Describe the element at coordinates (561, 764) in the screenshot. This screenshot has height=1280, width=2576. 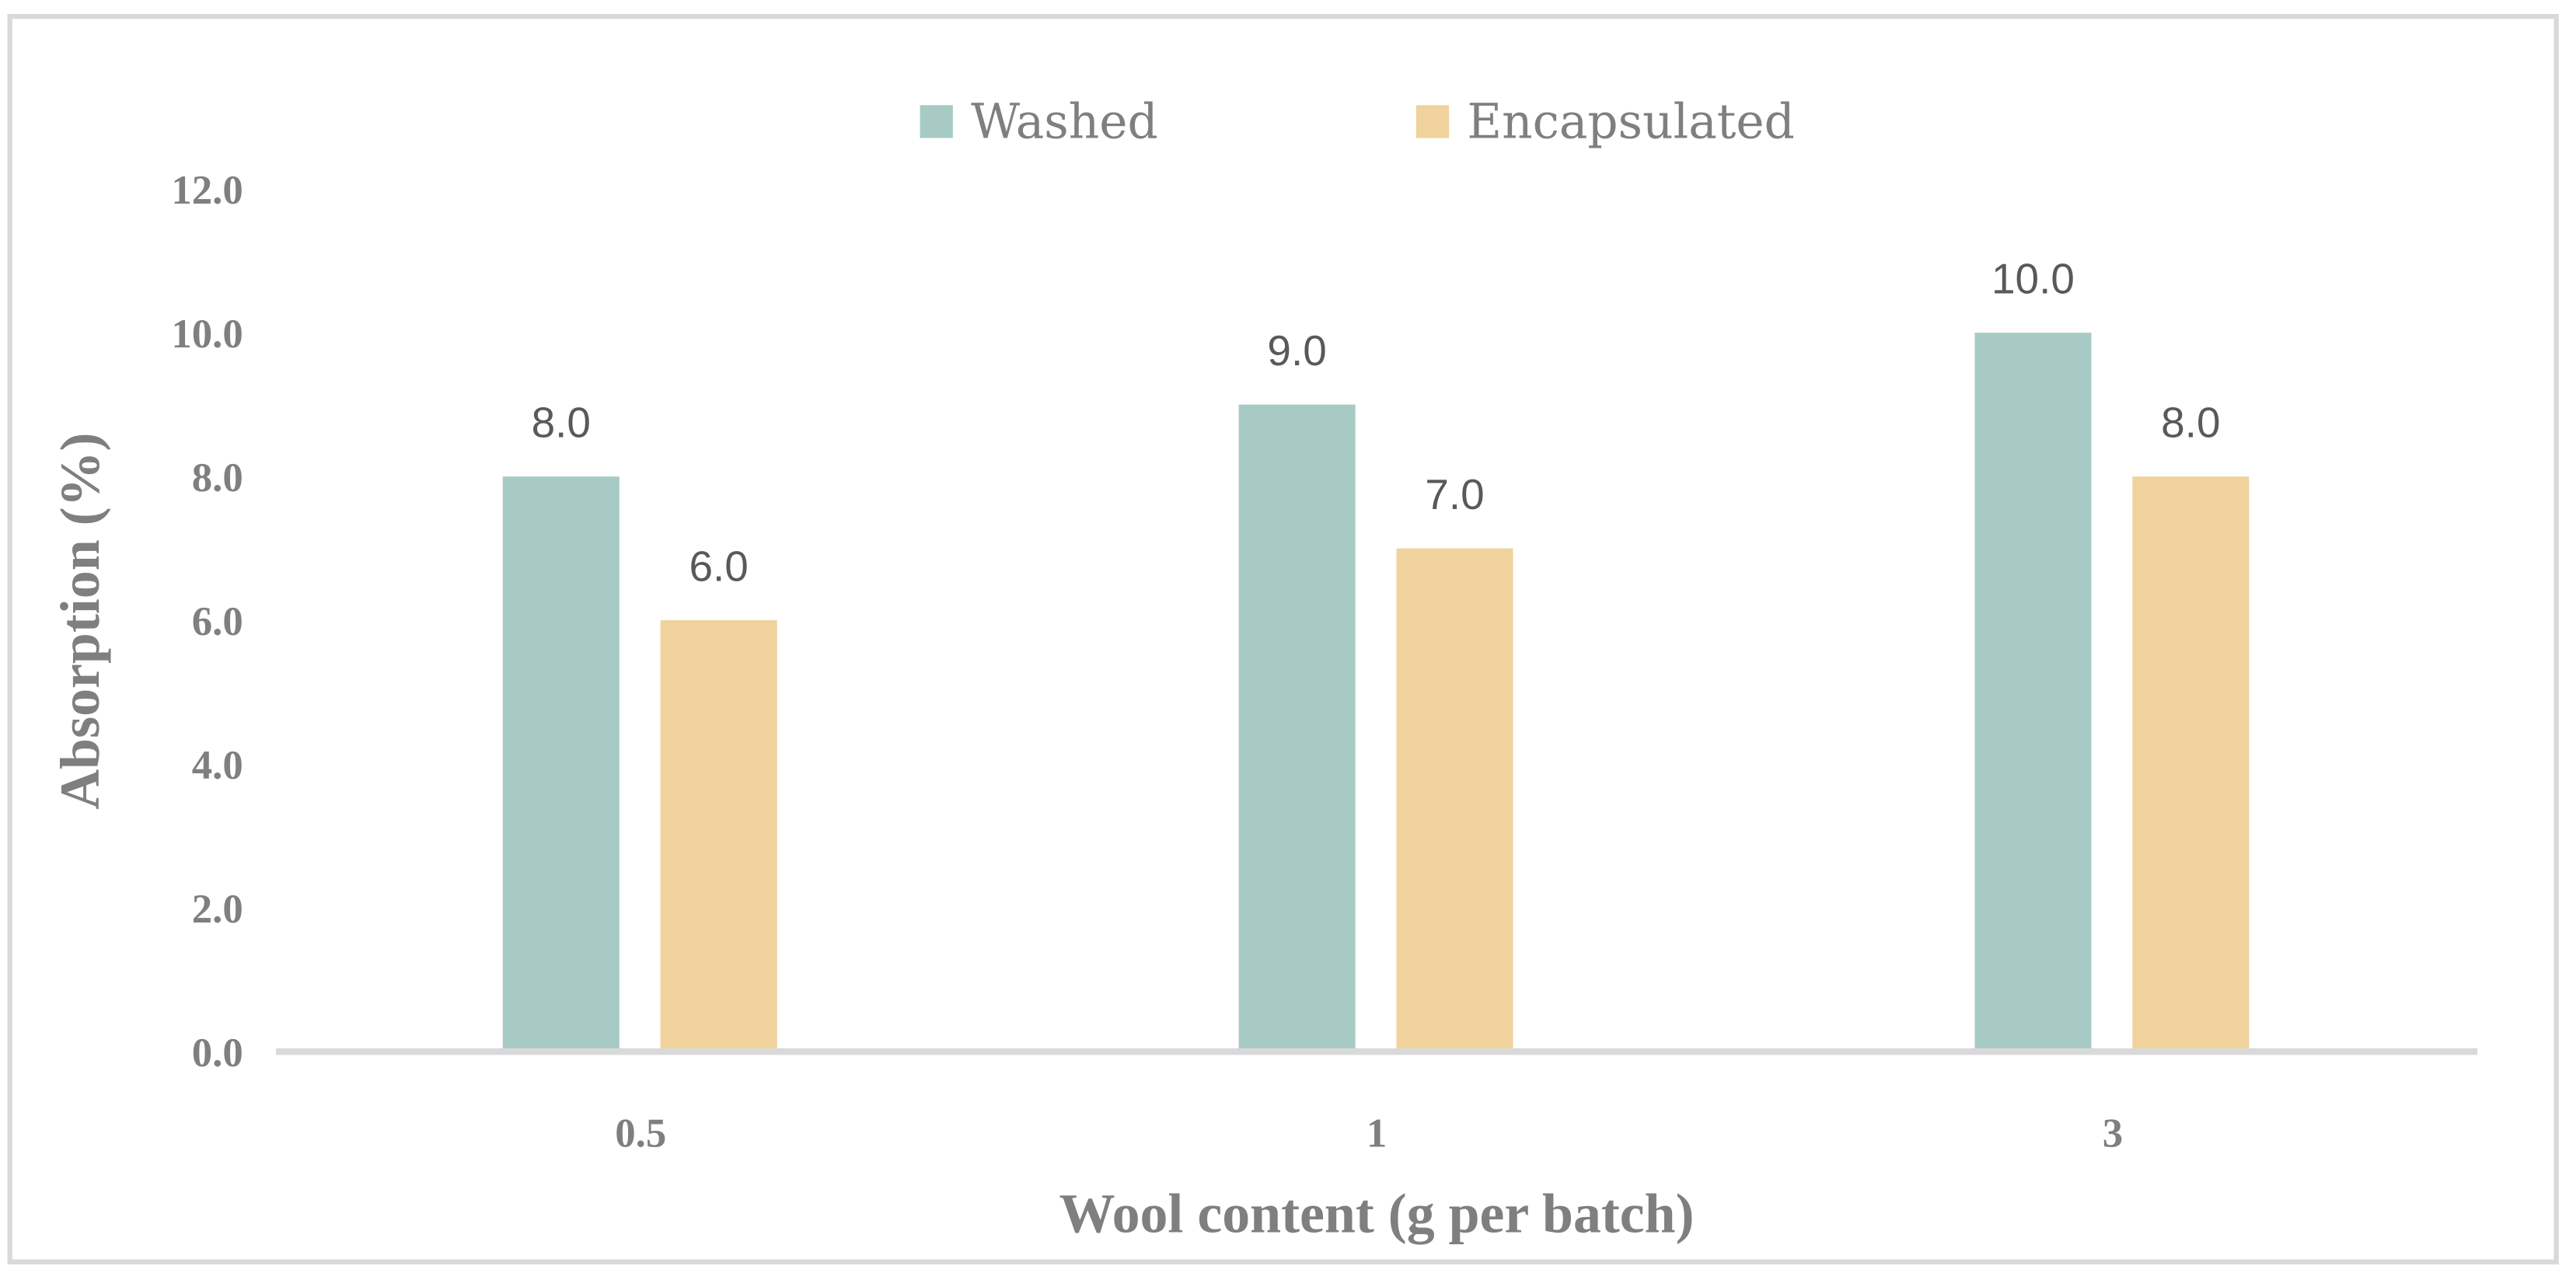
I see `bar-washed-0.5` at that location.